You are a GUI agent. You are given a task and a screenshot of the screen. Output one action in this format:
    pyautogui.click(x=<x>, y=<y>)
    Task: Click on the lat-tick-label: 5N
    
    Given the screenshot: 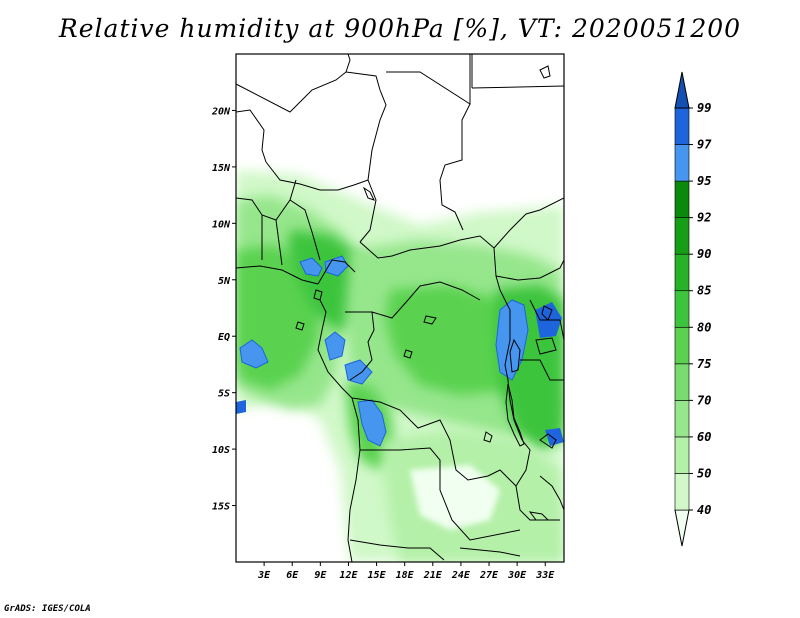 What is the action you would take?
    pyautogui.click(x=224, y=281)
    